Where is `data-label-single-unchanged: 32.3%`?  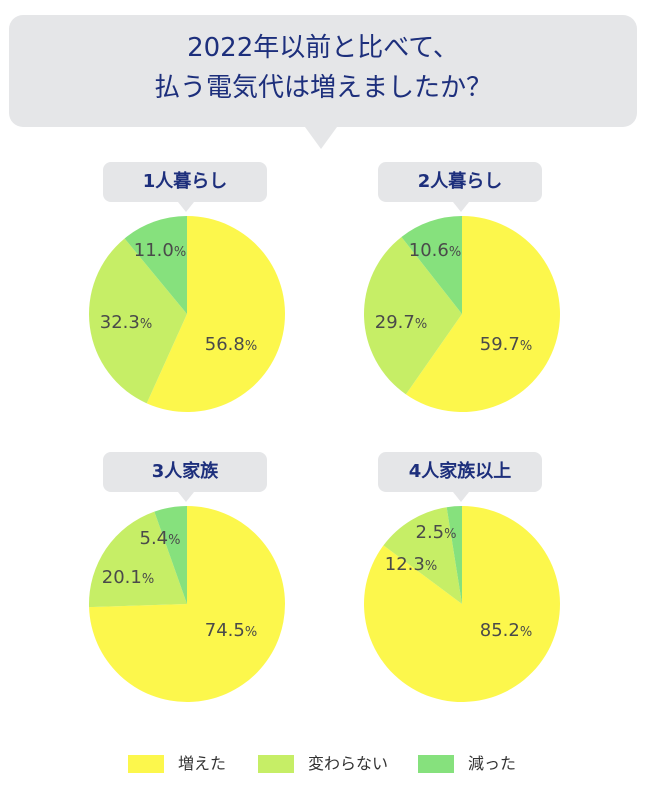
data-label-single-unchanged: 32.3% is located at coordinates (126, 322).